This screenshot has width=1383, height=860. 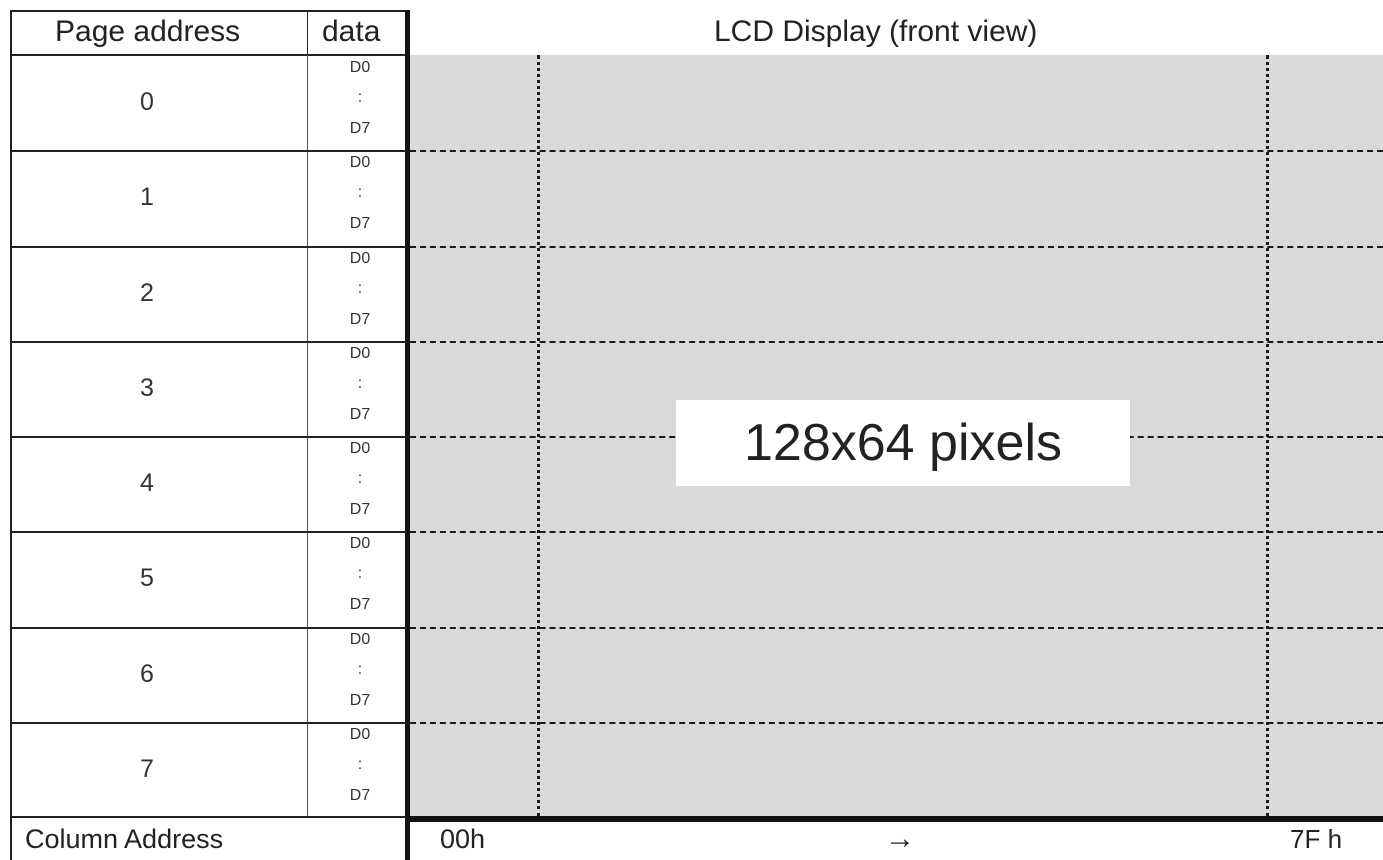 What do you see at coordinates (351, 31) in the screenshot?
I see `data-header: data` at bounding box center [351, 31].